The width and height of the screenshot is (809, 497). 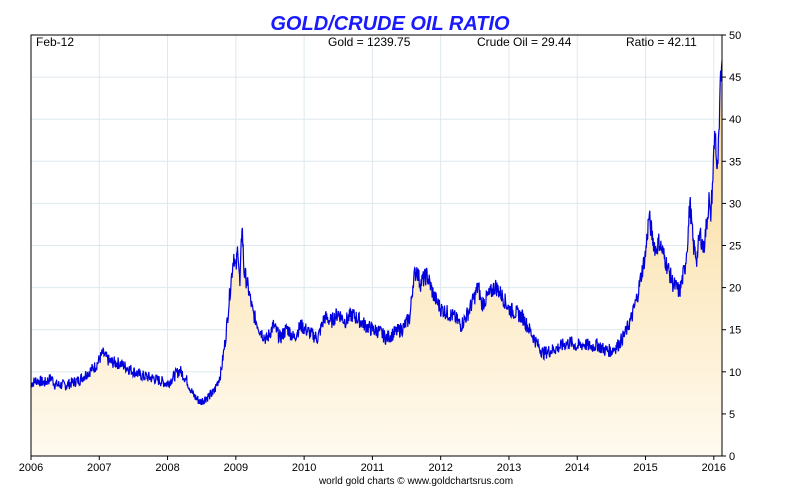 What do you see at coordinates (735, 120) in the screenshot?
I see `y-tick-label: 40` at bounding box center [735, 120].